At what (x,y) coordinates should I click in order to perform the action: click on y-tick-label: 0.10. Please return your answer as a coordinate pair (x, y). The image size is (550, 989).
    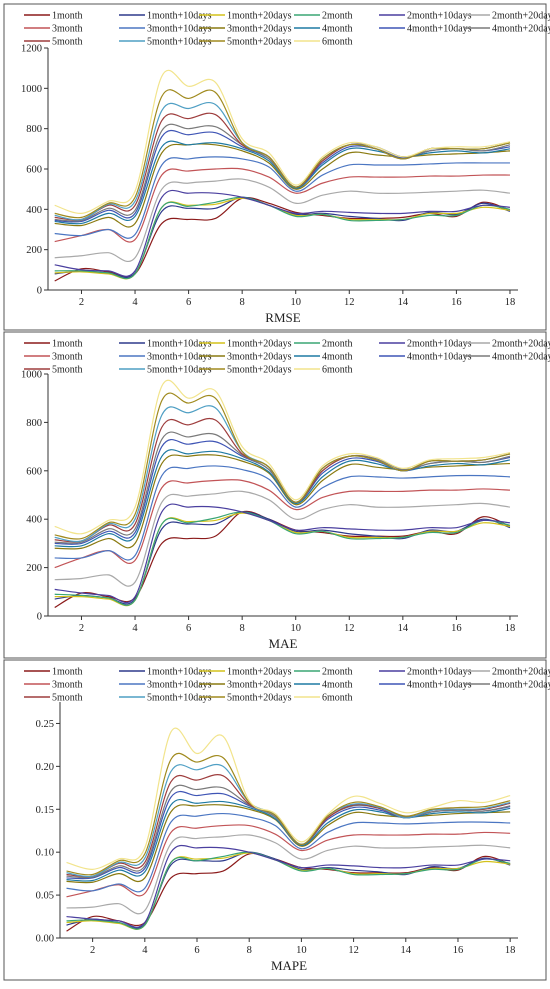
    Looking at the image, I should click on (45, 853).